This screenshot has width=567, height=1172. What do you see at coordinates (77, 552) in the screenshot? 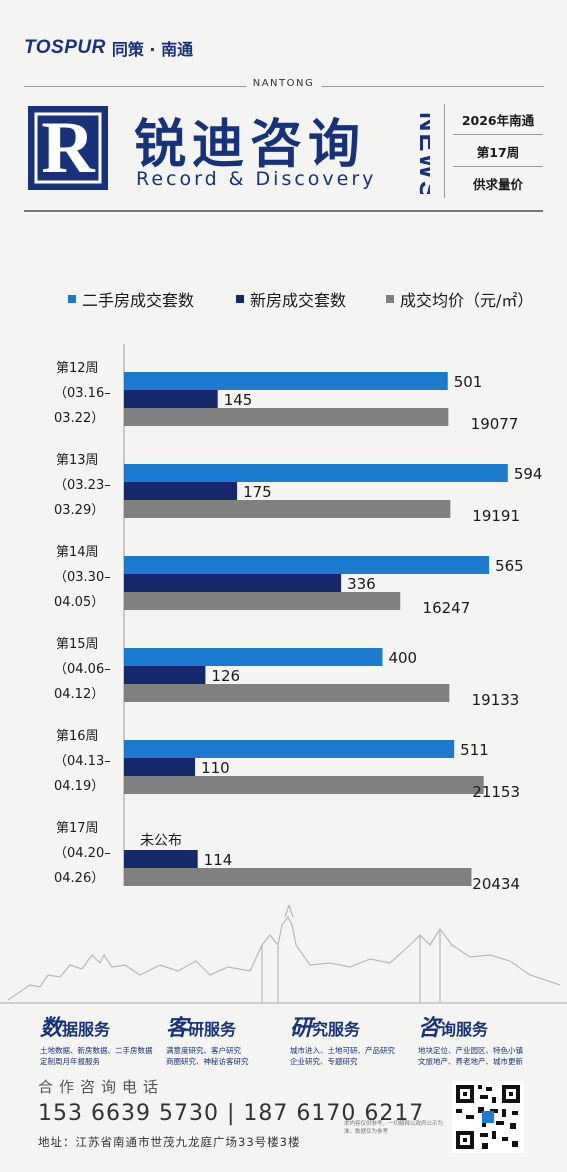
I see `category-label: 第14周` at bounding box center [77, 552].